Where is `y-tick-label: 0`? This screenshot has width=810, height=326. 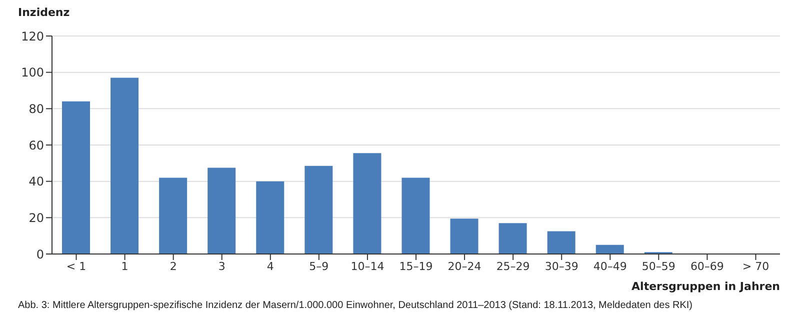
y-tick-label: 0 is located at coordinates (40, 254).